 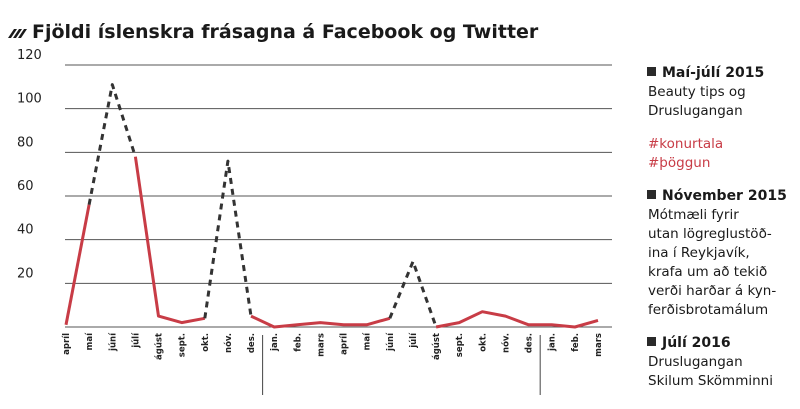 What do you see at coordinates (693, 215) in the screenshot?
I see `annotation-text: Mótmæli fyrir` at bounding box center [693, 215].